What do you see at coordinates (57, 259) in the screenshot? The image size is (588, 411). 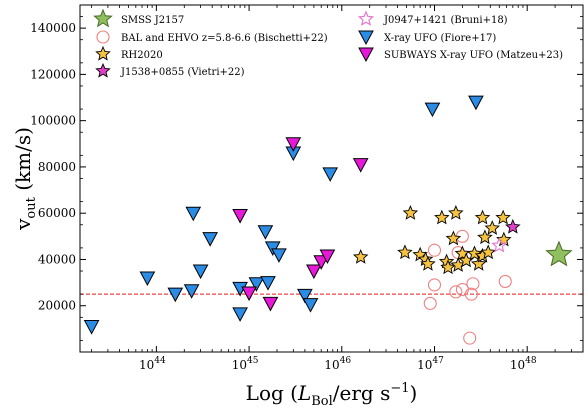 I see `y-tick-label: 40000` at bounding box center [57, 259].